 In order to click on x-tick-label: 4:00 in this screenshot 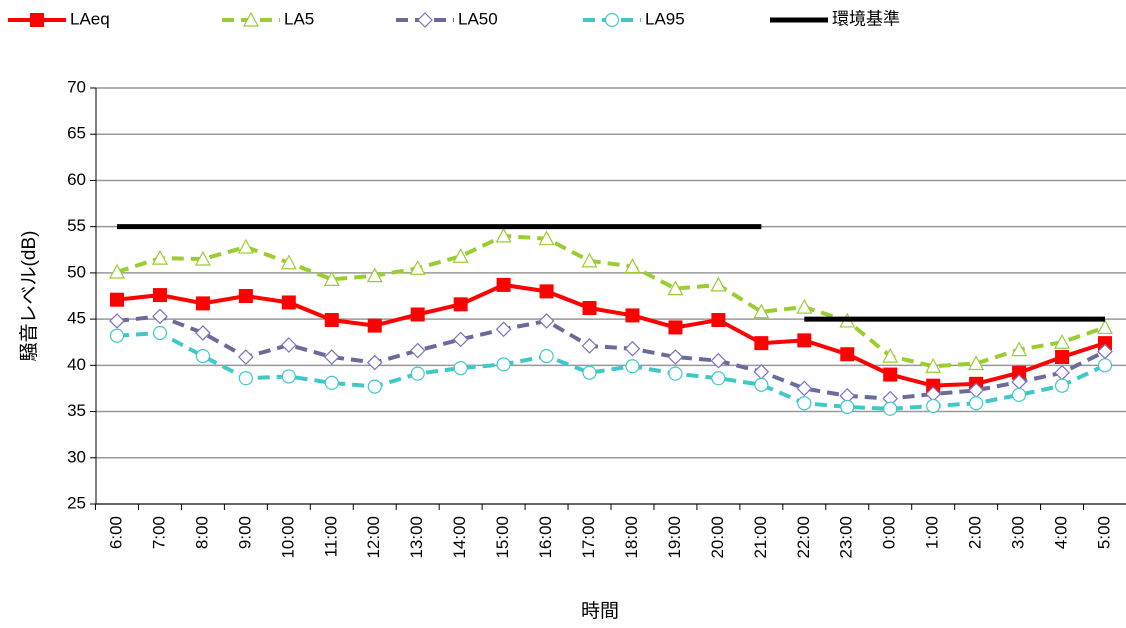, I will do `click(1061, 532)`.